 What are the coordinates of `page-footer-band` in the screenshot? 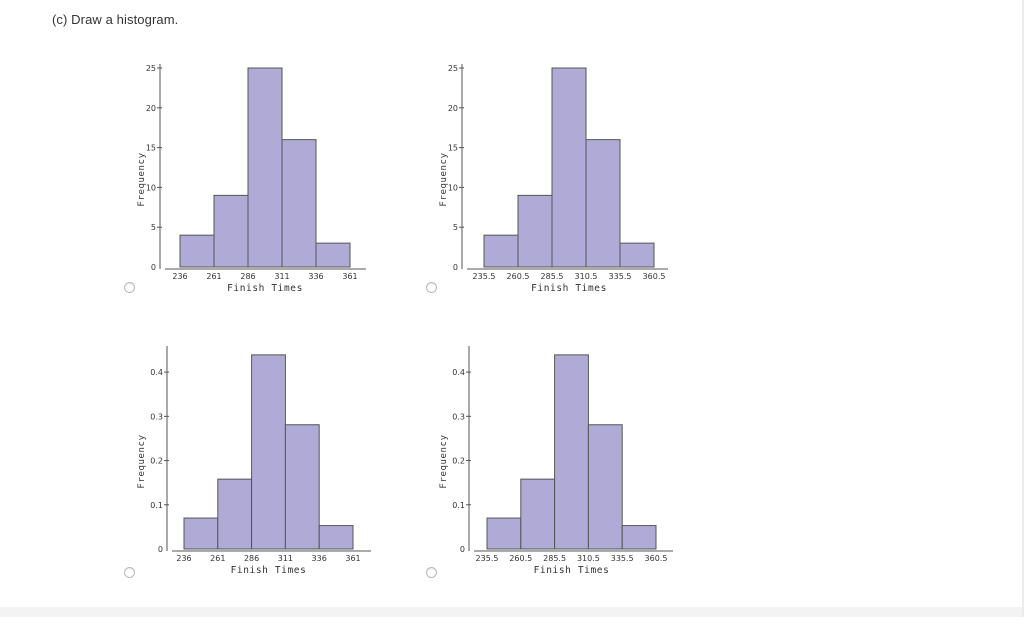 It's located at (512, 612).